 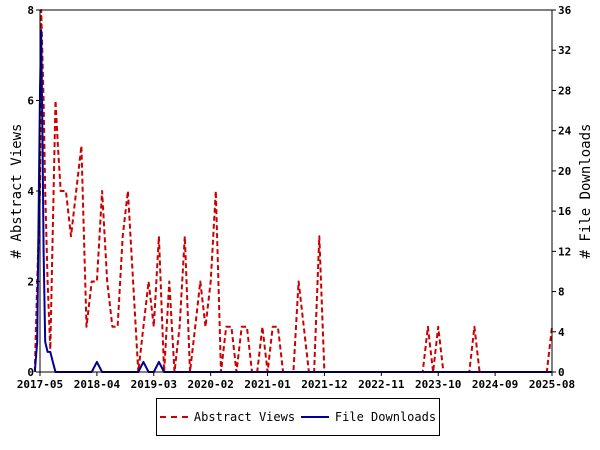 I want to click on y-right-axis-title: # File Downloads, so click(x=586, y=191).